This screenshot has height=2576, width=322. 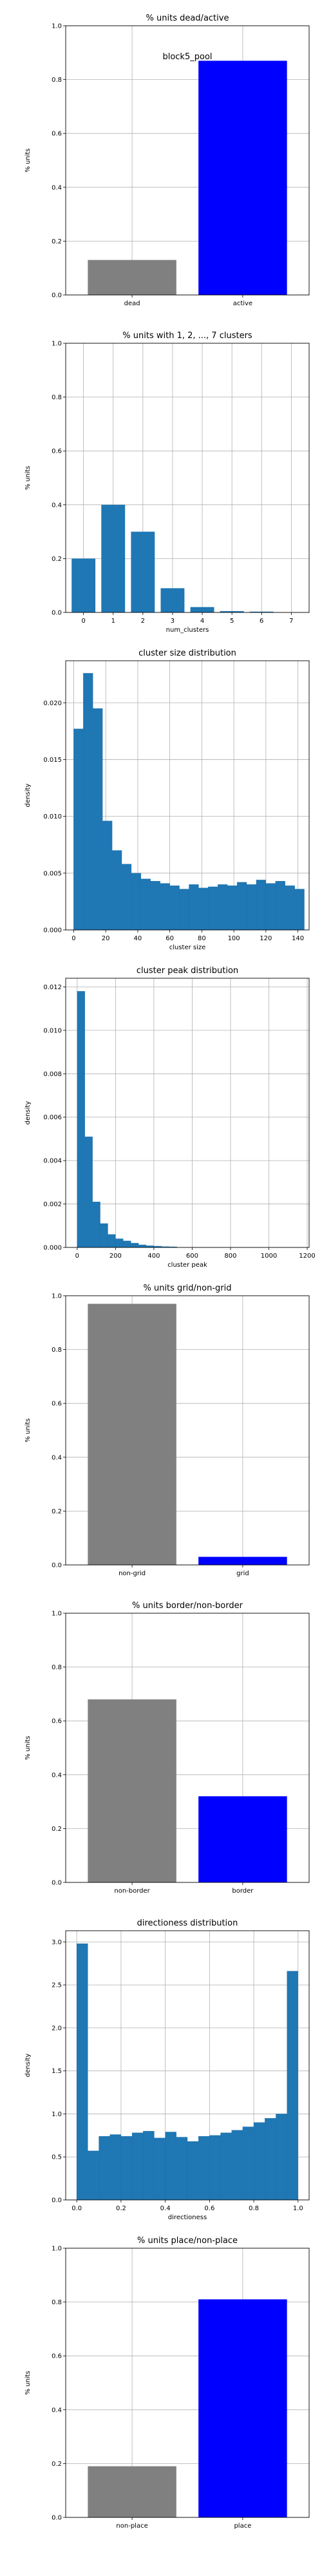 What do you see at coordinates (266, 939) in the screenshot?
I see `x-tick-label: 120` at bounding box center [266, 939].